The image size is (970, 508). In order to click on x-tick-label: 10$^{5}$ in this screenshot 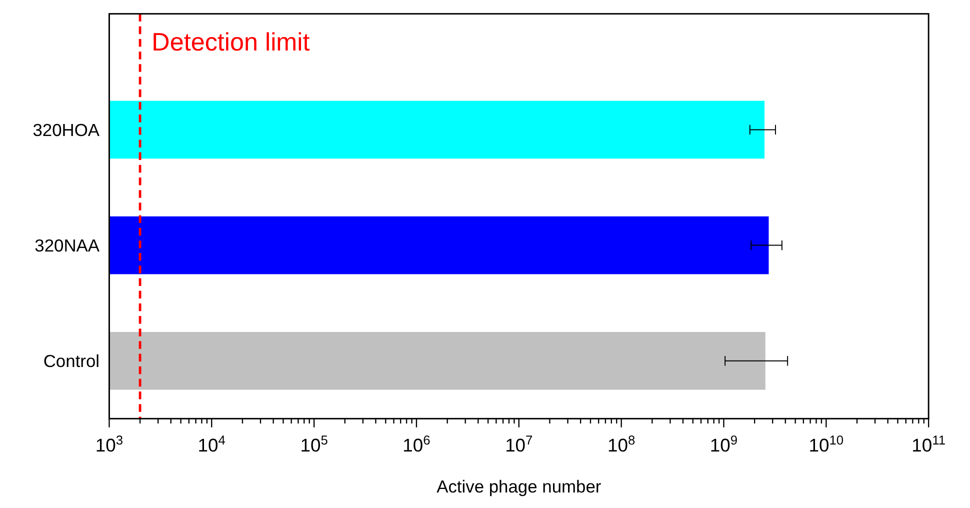, I will do `click(314, 444)`.